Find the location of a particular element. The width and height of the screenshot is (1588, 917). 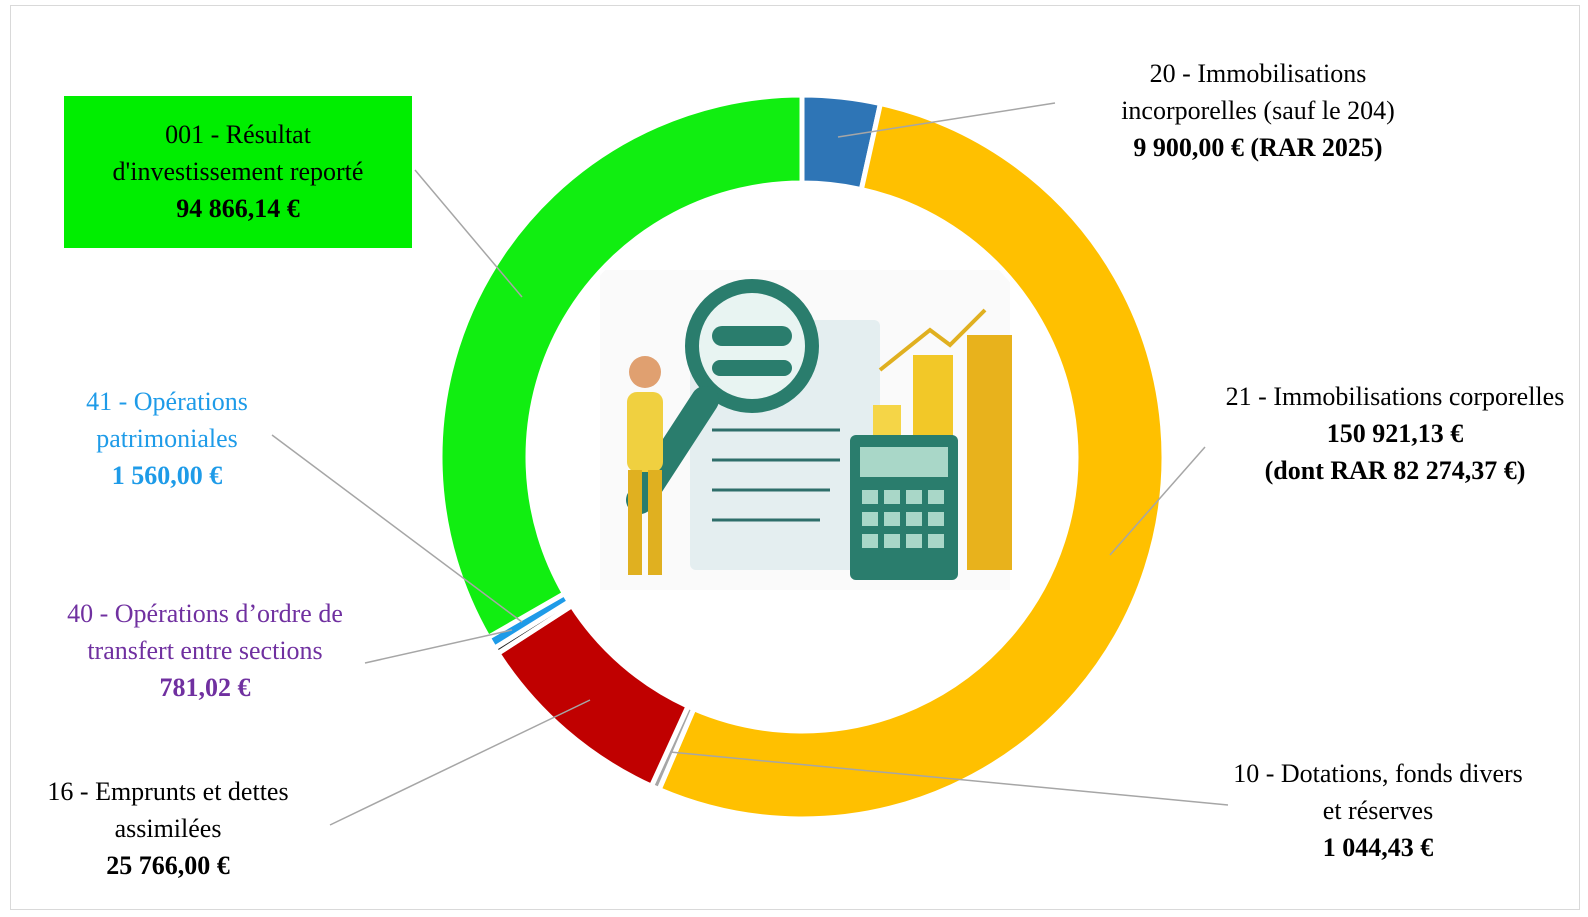

value-label-line: 1 560,00 € is located at coordinates (167, 475).